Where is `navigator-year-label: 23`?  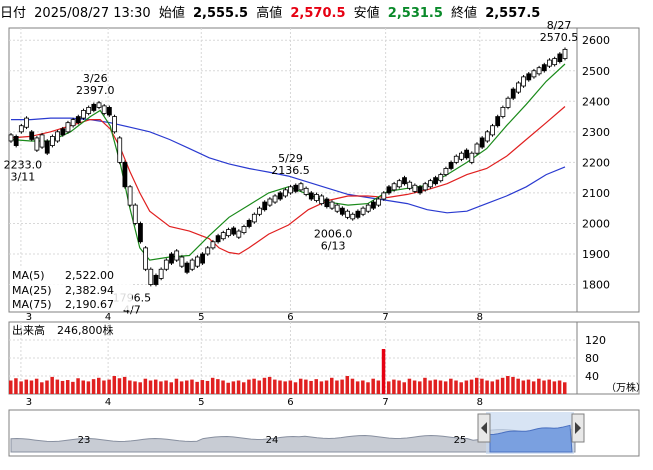
navigator-year-label: 23 is located at coordinates (84, 440).